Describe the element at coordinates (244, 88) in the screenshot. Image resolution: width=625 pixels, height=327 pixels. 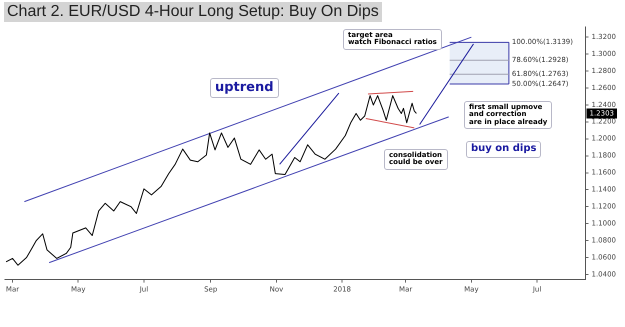
I see `annotation: uptrend` at that location.